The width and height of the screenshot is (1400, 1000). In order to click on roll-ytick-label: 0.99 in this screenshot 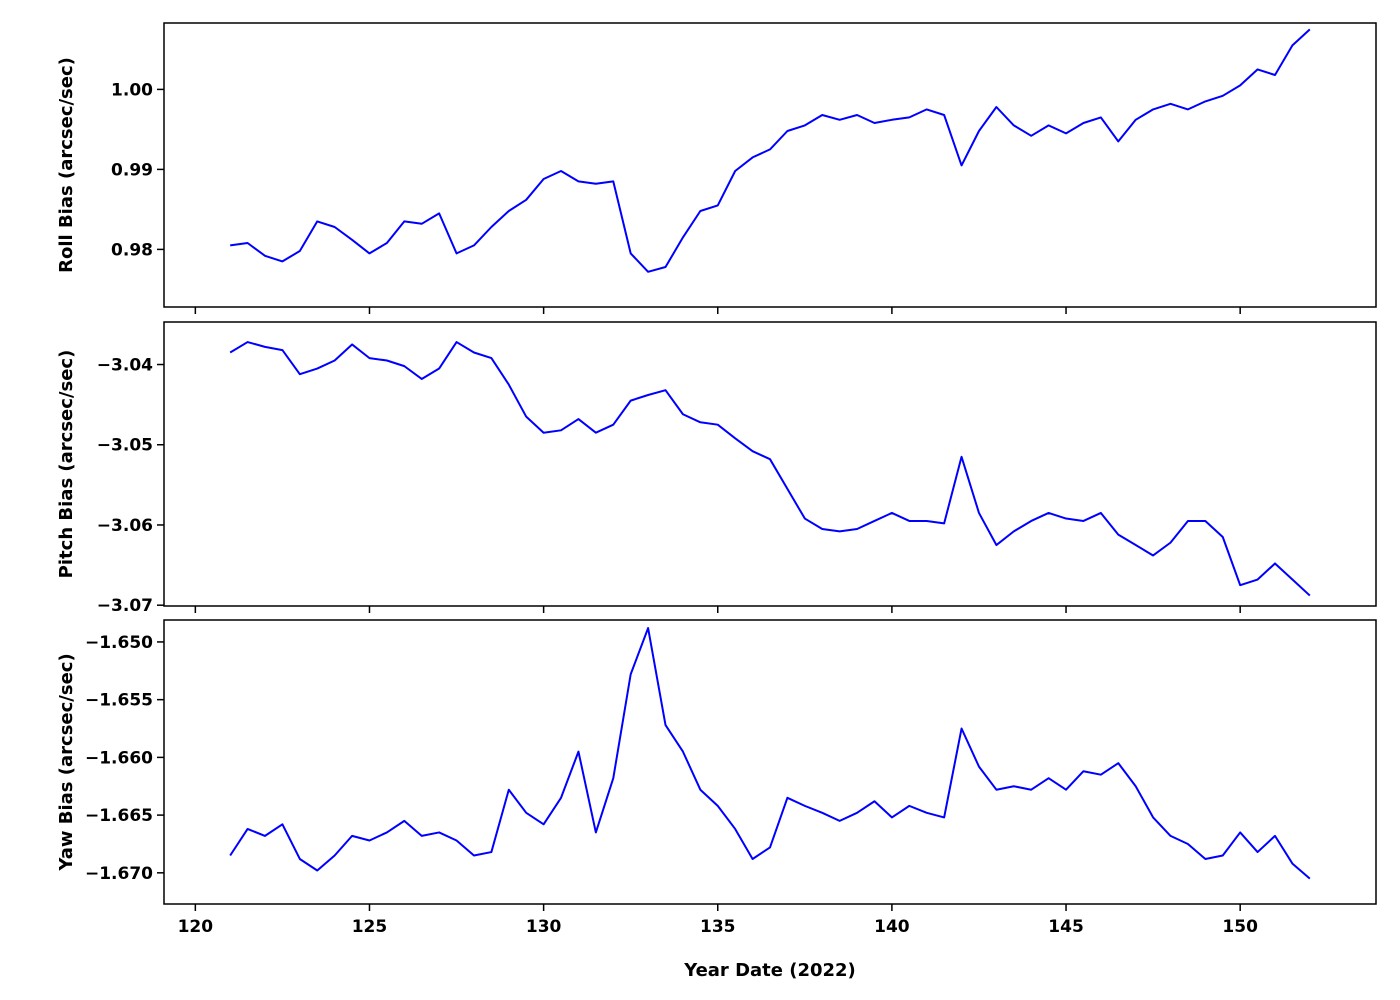, I will do `click(132, 170)`.